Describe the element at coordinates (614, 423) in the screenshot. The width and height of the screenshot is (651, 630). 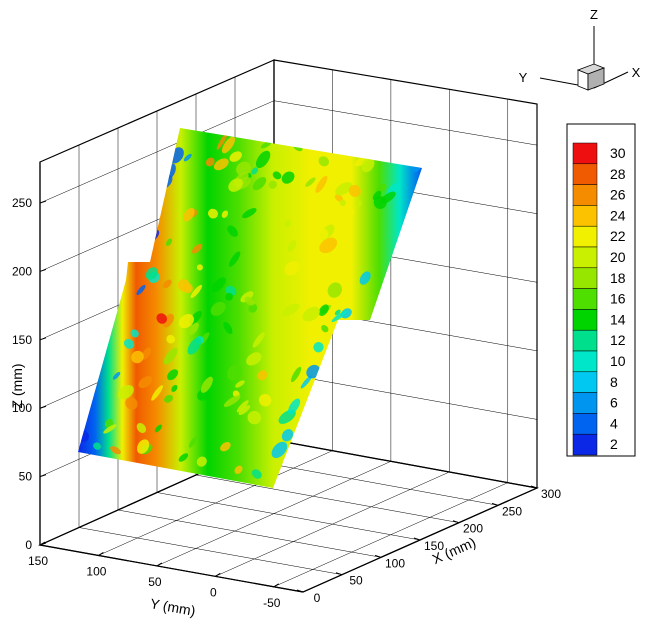
I see `legend-label: 4` at that location.